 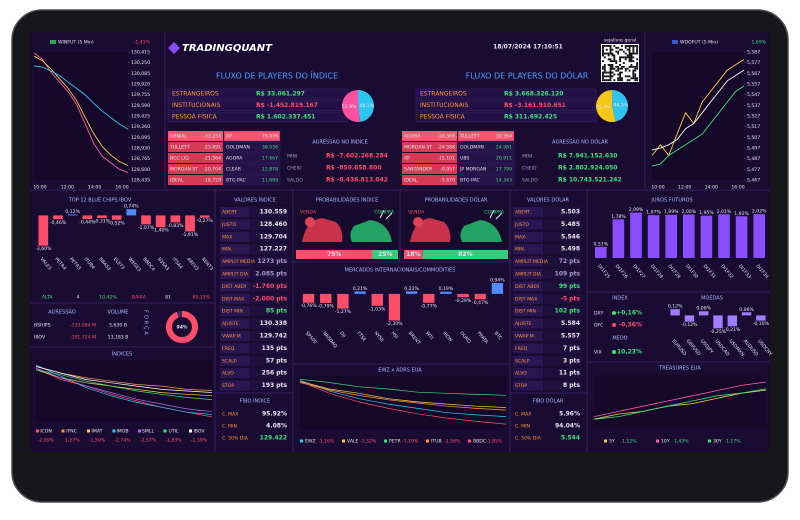 What do you see at coordinates (394, 324) in the screenshot?
I see `bar-label: -2,30%` at bounding box center [394, 324].